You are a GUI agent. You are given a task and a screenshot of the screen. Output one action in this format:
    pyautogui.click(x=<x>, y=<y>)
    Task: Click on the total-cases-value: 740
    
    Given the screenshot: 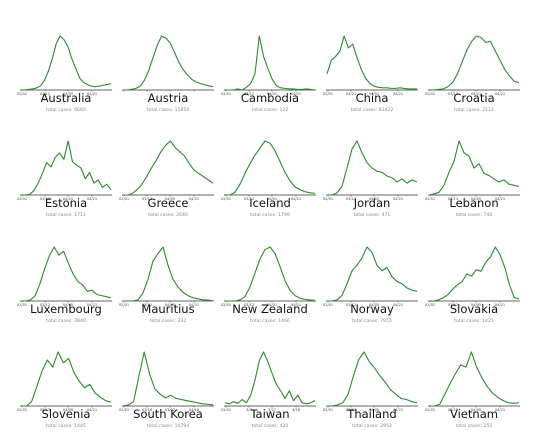 What is the action you would take?
    pyautogui.click(x=488, y=215)
    